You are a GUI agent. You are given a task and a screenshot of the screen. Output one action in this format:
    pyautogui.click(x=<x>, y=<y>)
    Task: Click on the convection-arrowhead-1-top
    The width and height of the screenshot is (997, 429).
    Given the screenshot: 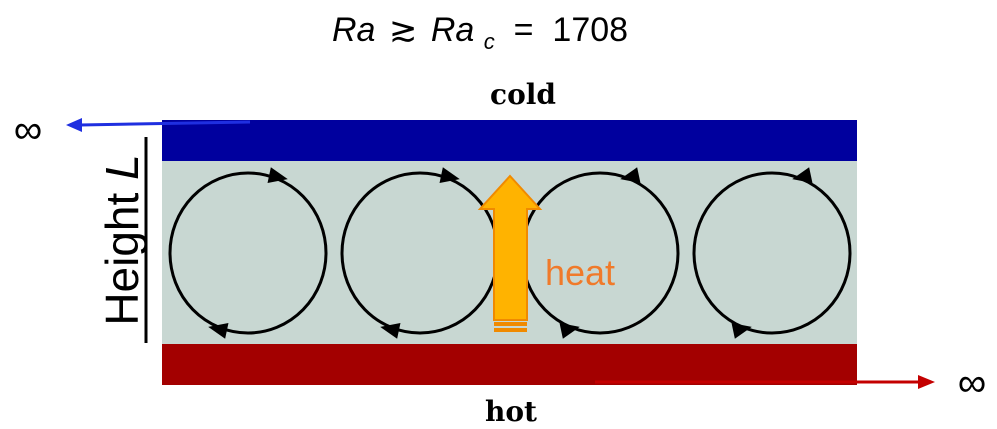 What is the action you would take?
    pyautogui.click(x=277, y=175)
    